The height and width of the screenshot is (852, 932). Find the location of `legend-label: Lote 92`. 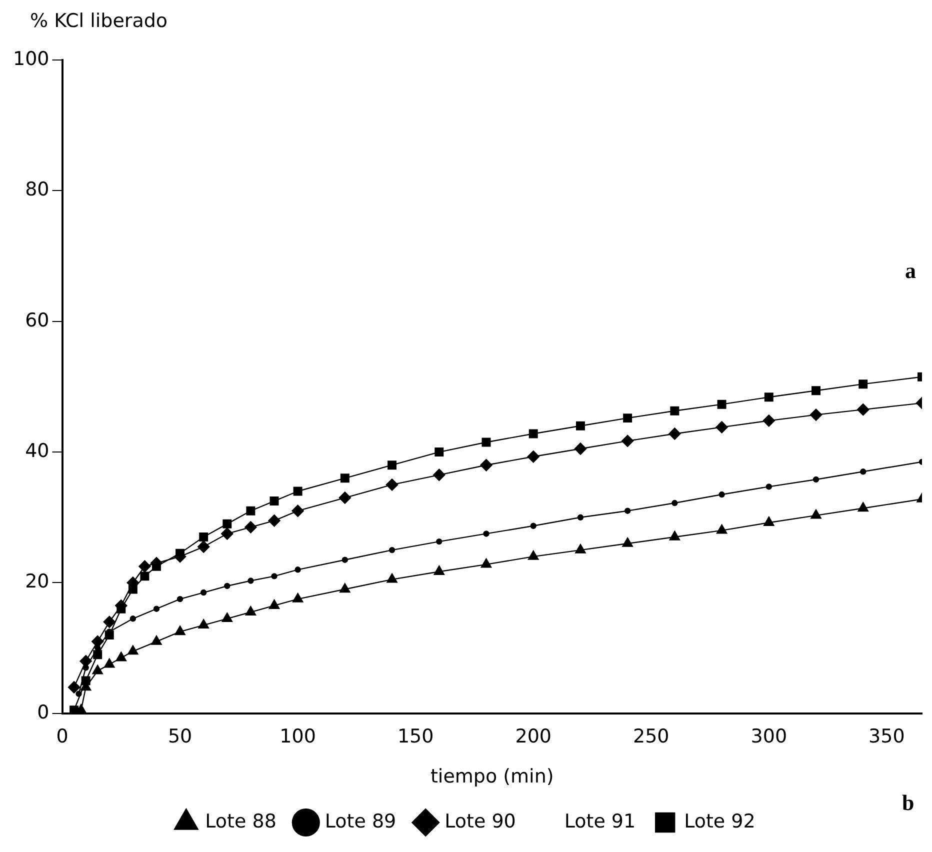

legend-label: Lote 92 is located at coordinates (720, 821).